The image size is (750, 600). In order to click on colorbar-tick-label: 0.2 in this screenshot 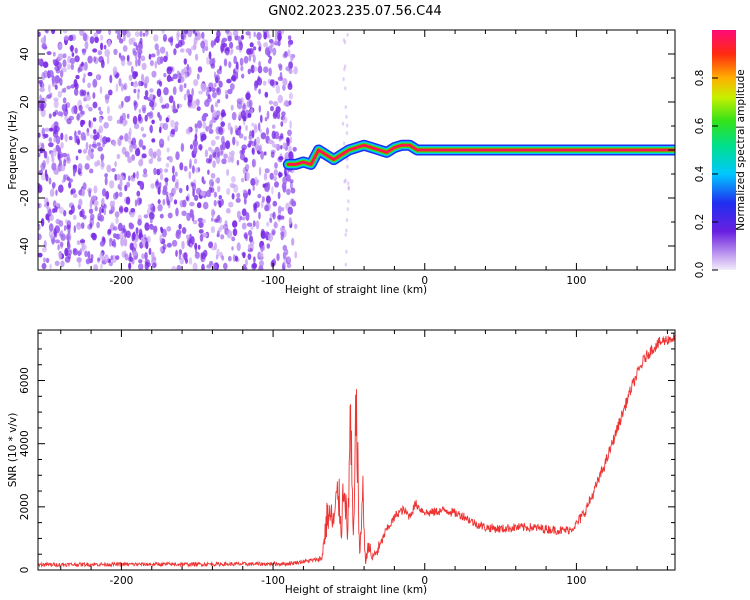, I will do `click(700, 222)`.